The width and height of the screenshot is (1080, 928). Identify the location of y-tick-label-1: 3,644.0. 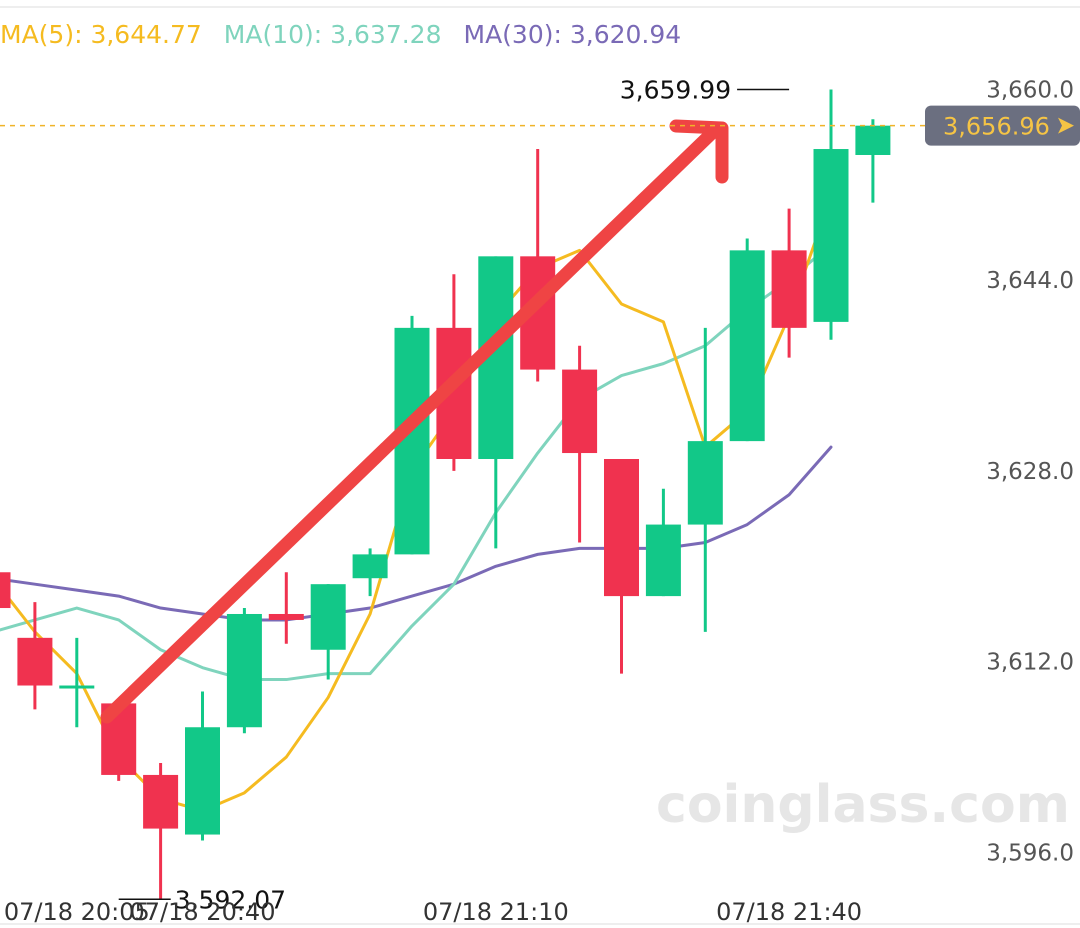
(1030, 281).